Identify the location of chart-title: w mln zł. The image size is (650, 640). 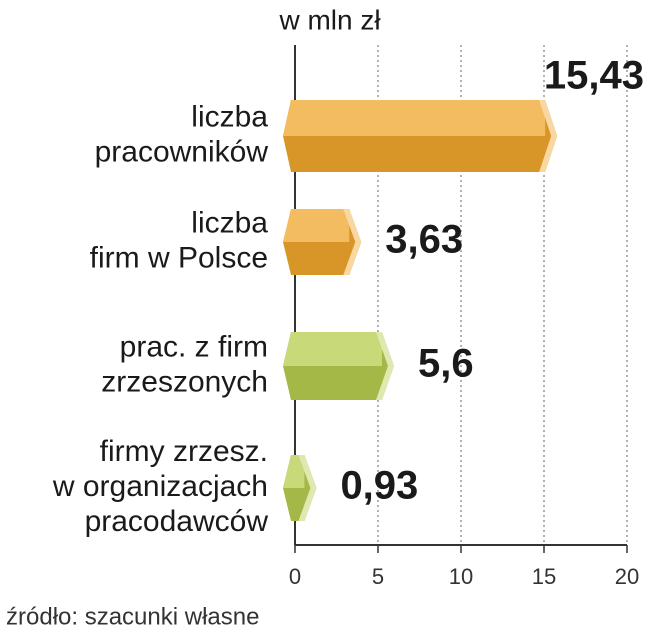
(329, 19).